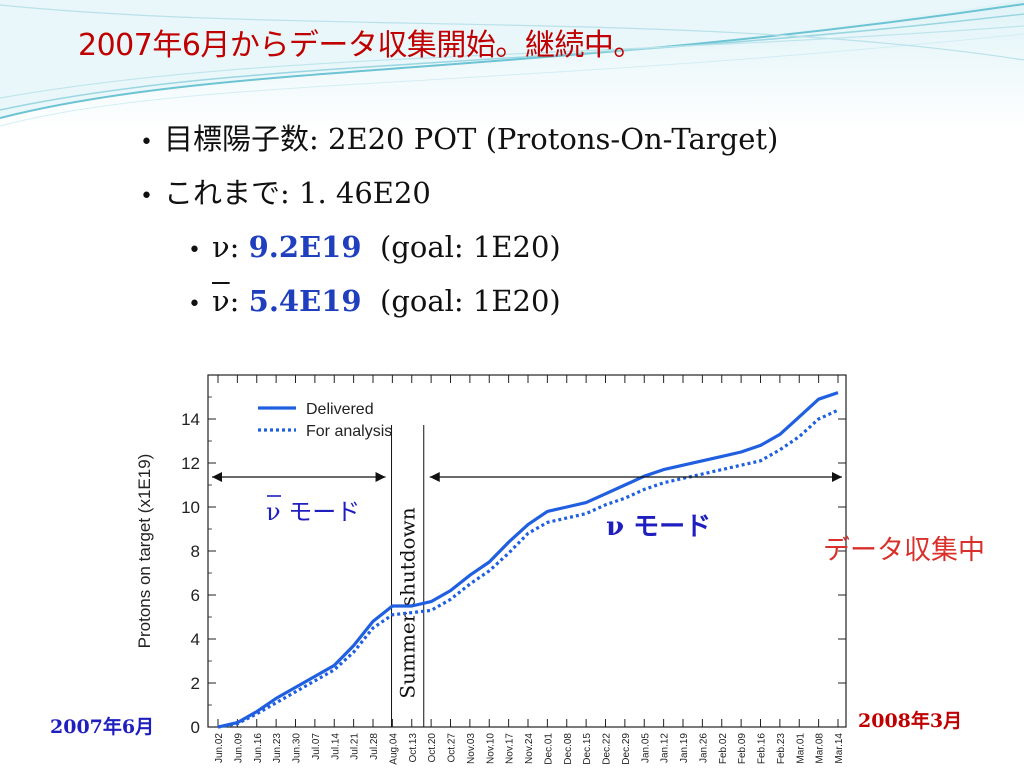 Image resolution: width=1024 pixels, height=772 pixels. I want to click on y-axis-label: Protons on target (x1E19), so click(144, 551).